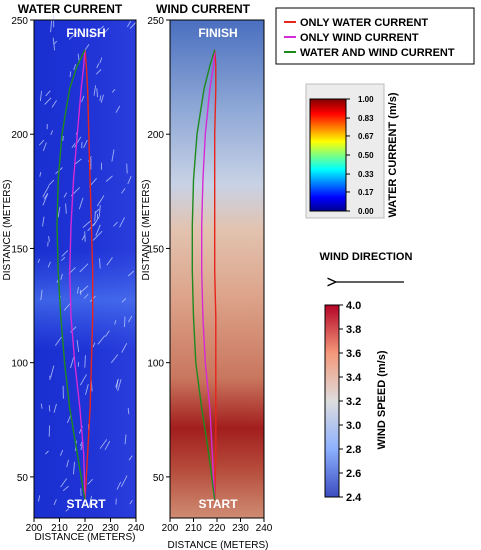  What do you see at coordinates (59, 528) in the screenshot?
I see `water-x-tick-label: 210` at bounding box center [59, 528].